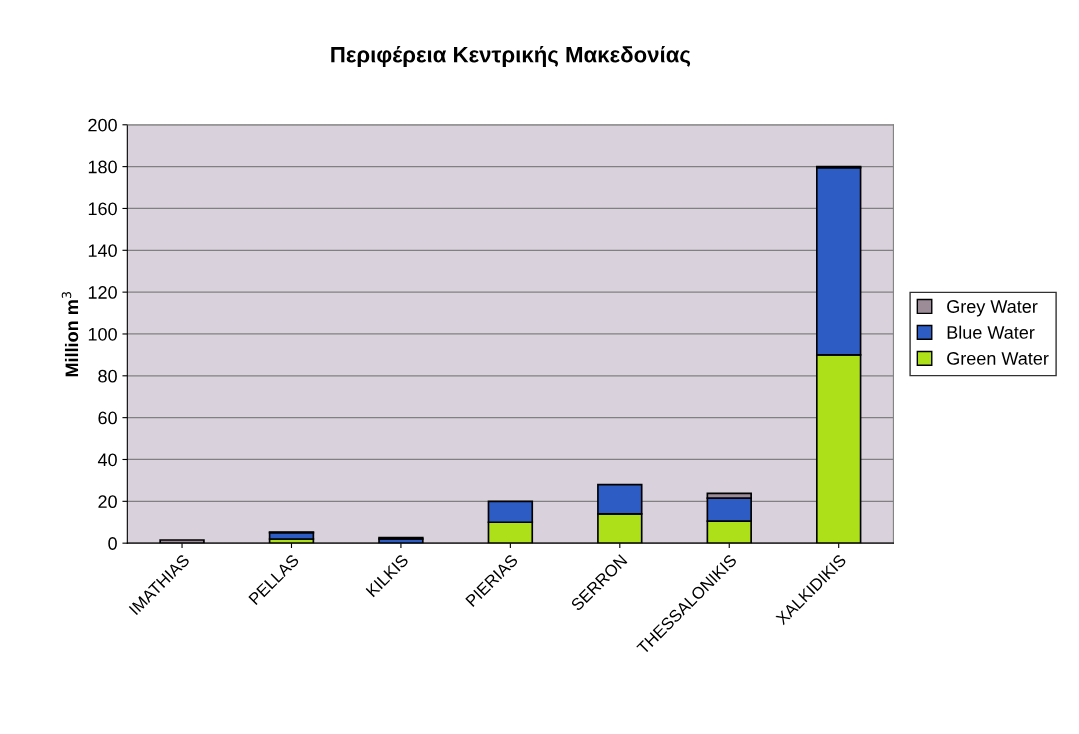 This screenshot has height=734, width=1079. What do you see at coordinates (107, 502) in the screenshot?
I see `y-tick-label: 20` at bounding box center [107, 502].